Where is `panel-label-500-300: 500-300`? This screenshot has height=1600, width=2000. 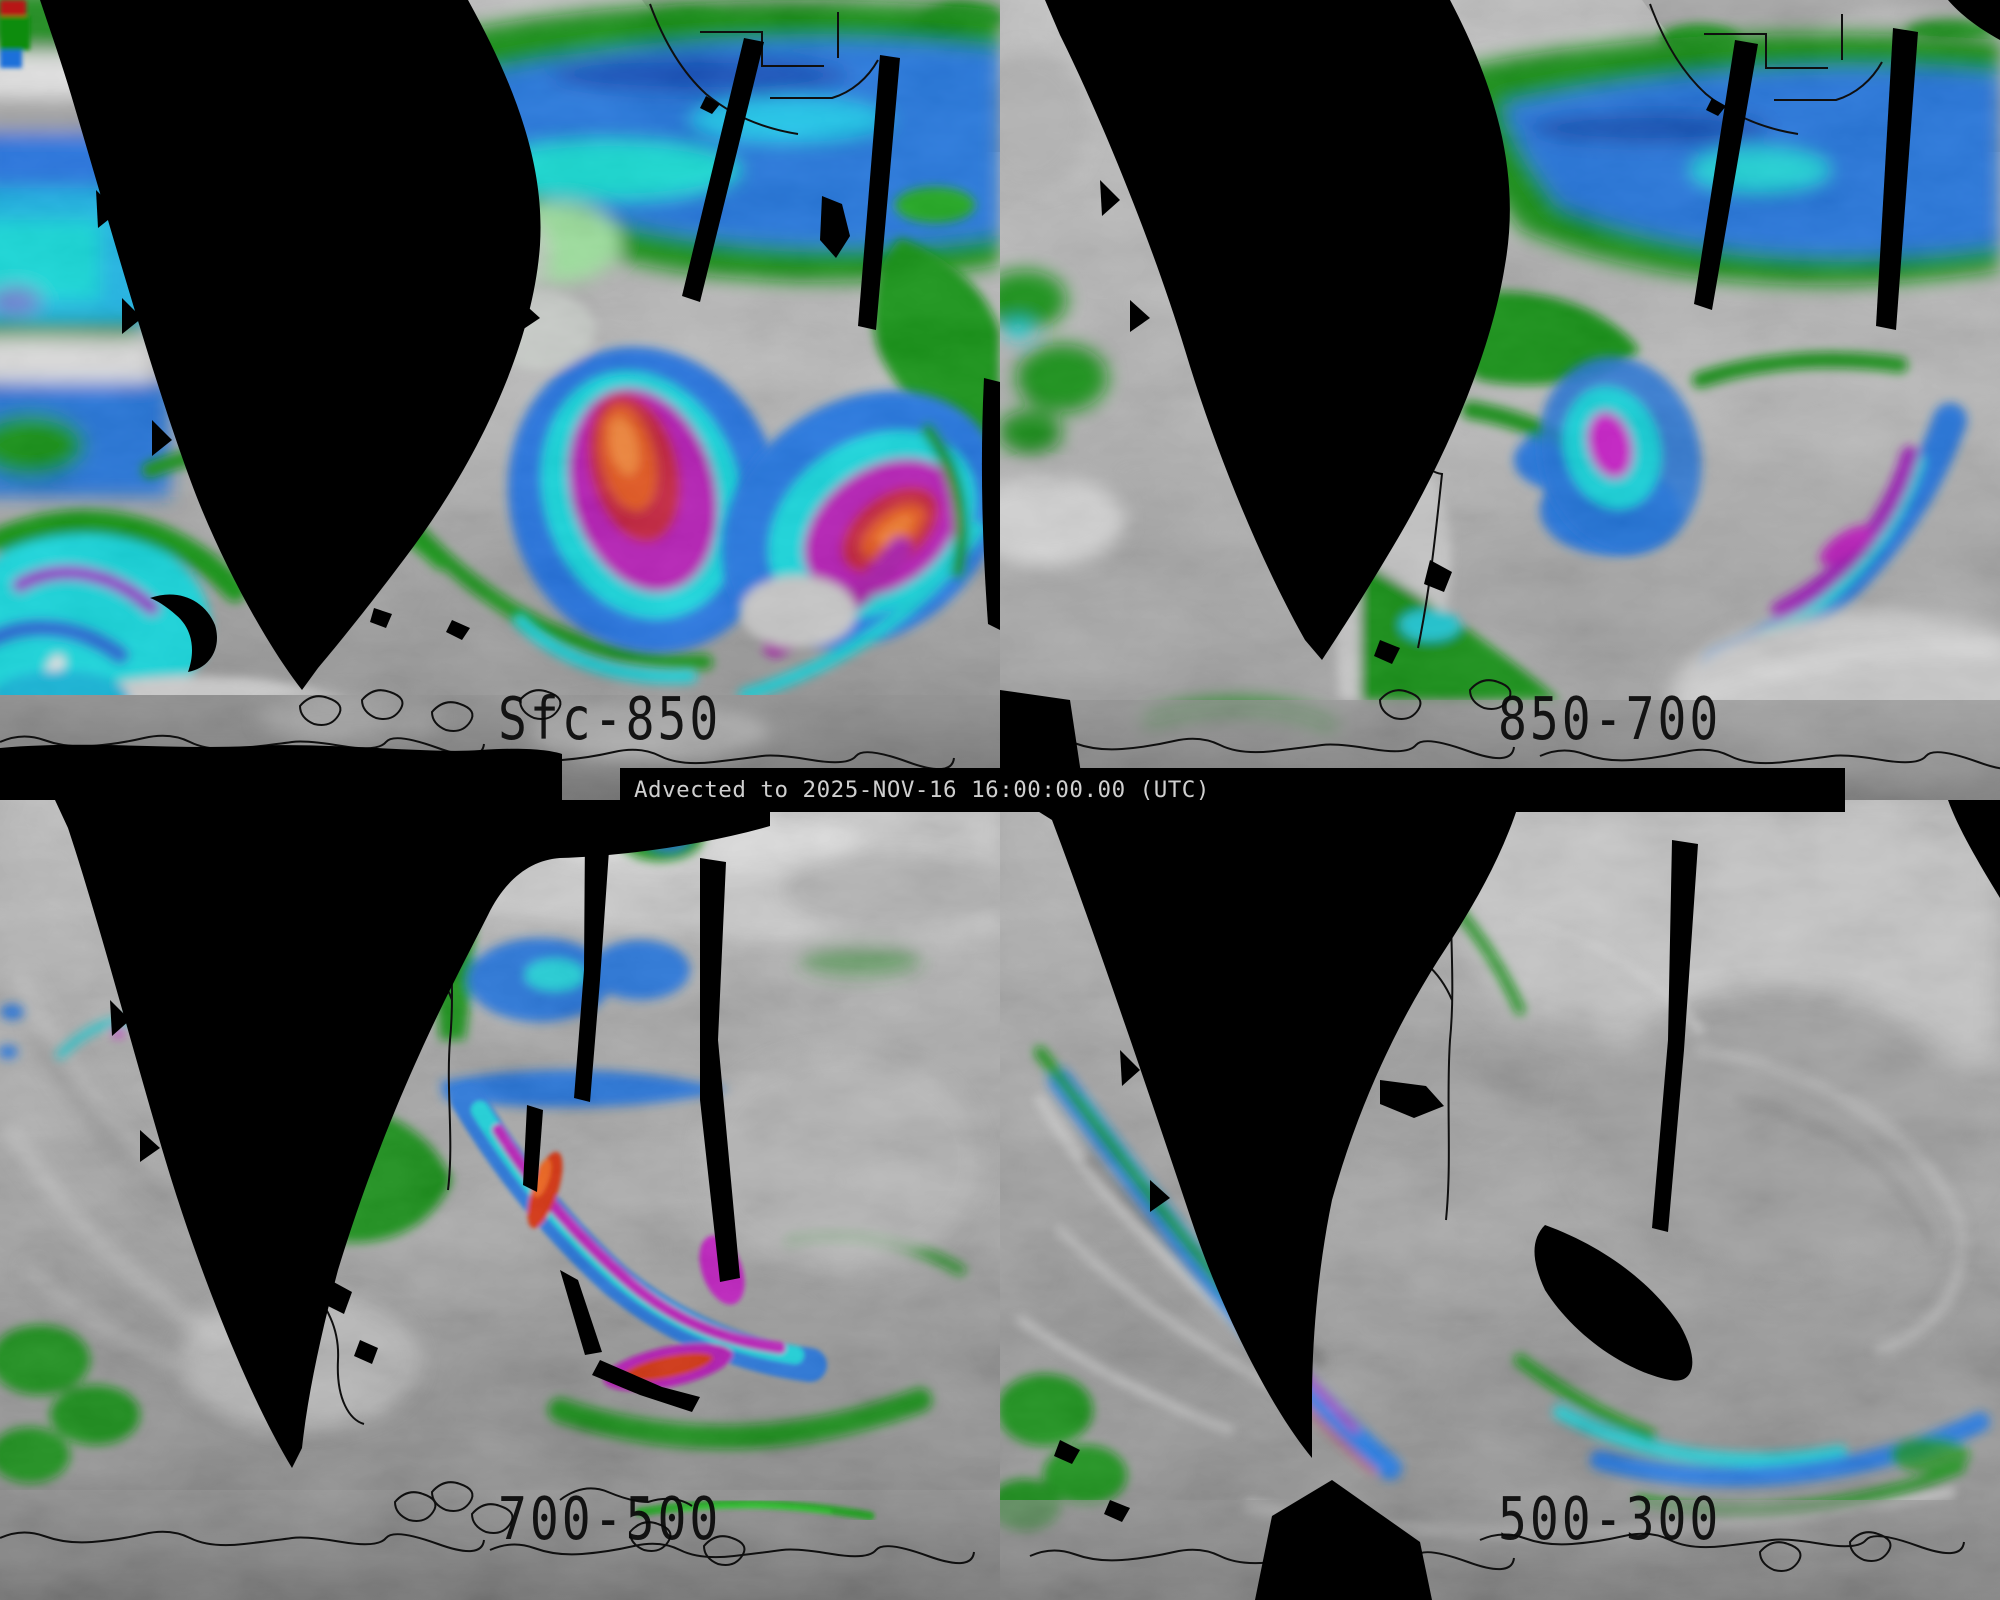
panel-label-500-300: 500-300 is located at coordinates (1610, 1519).